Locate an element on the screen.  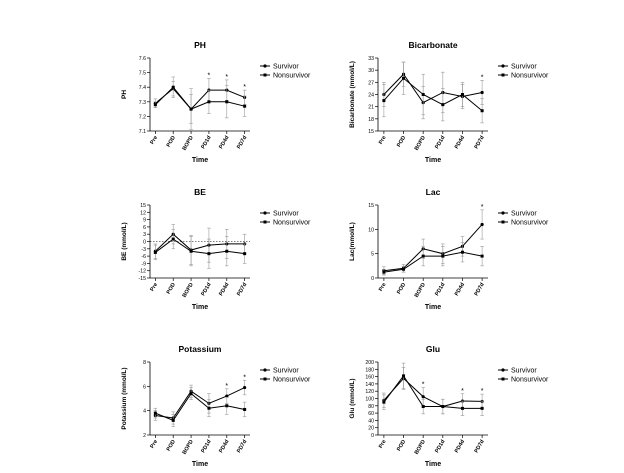
y-tick-label: 40 is located at coordinates (371, 421).